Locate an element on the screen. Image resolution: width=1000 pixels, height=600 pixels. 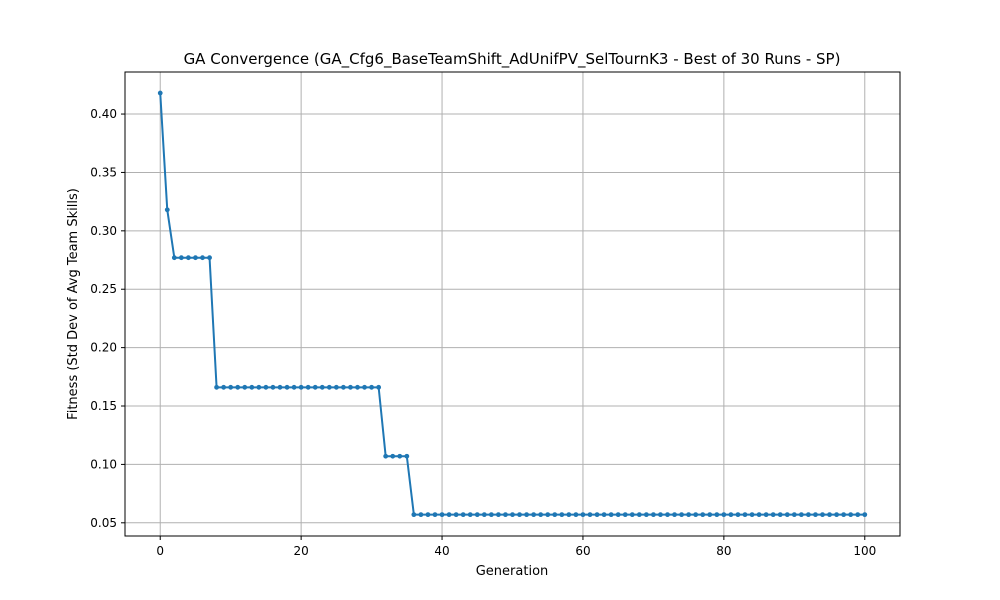
y-axis-label: Fitness (Std Dev of Avg Team Skills) is located at coordinates (73, 304).